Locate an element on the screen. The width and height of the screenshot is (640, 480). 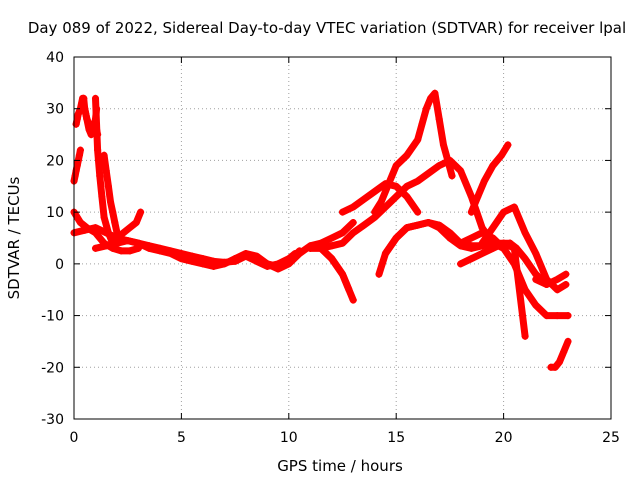
y-tick-label: 20 is located at coordinates (55, 161).